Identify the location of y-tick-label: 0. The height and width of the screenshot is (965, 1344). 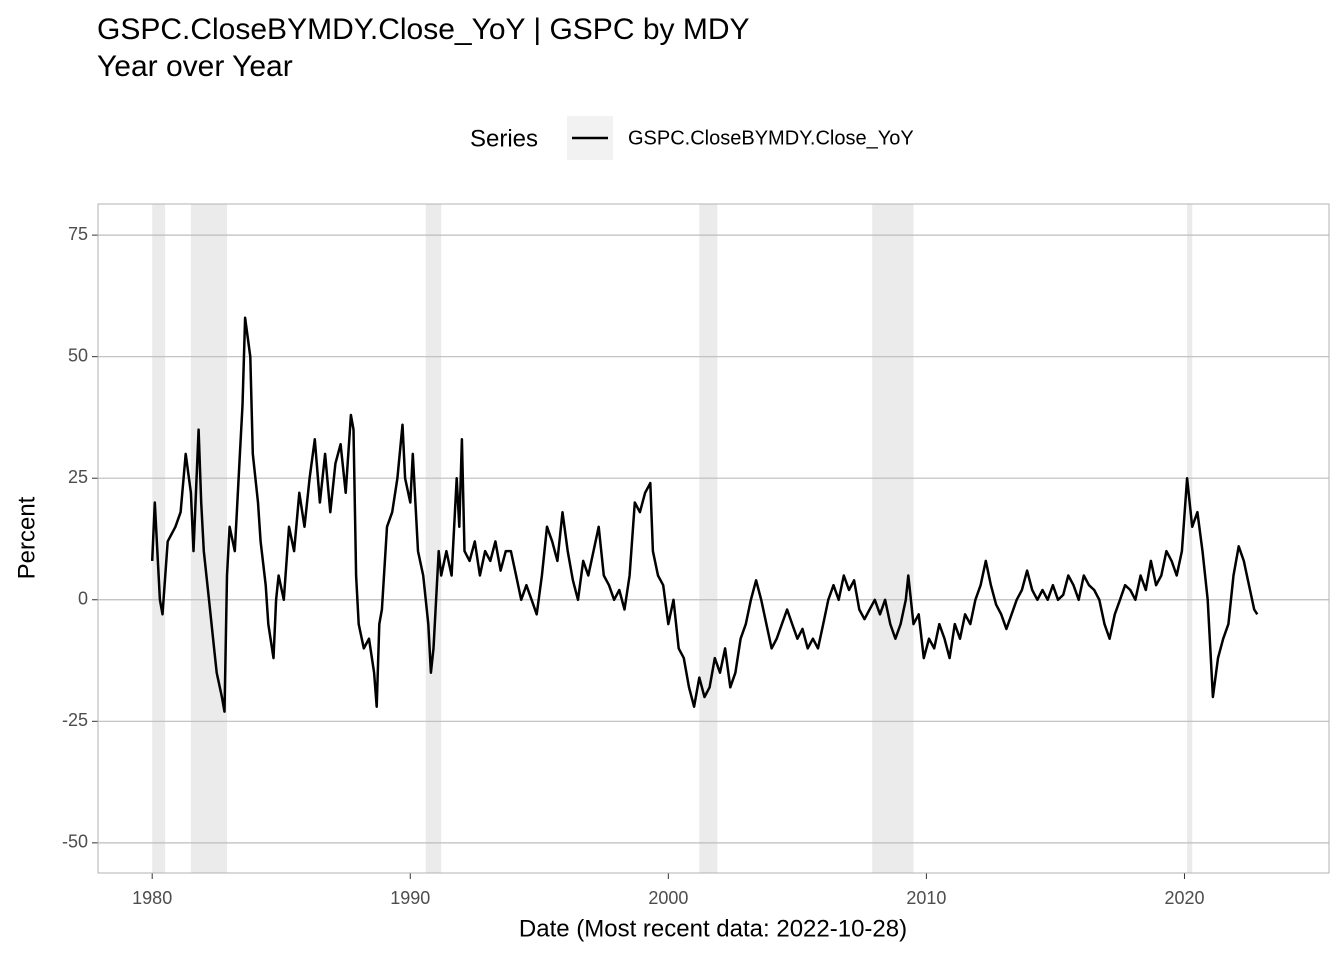
(83, 599).